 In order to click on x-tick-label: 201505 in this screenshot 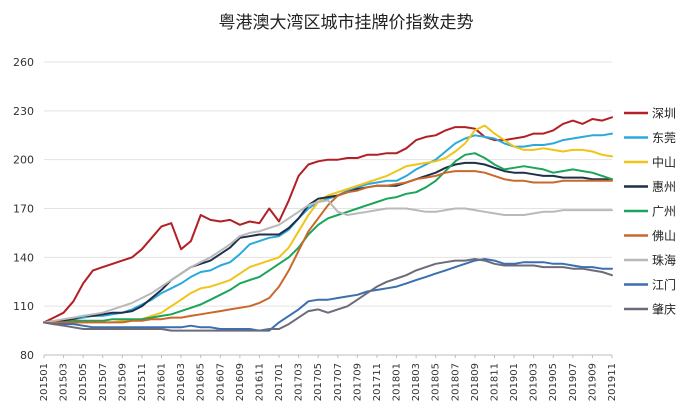, I will do `click(83, 382)`.